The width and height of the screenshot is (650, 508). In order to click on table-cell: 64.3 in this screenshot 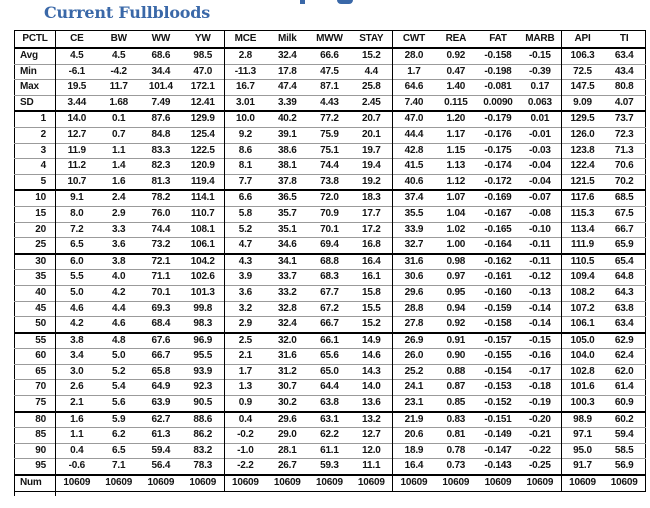, I will do `click(624, 292)`.